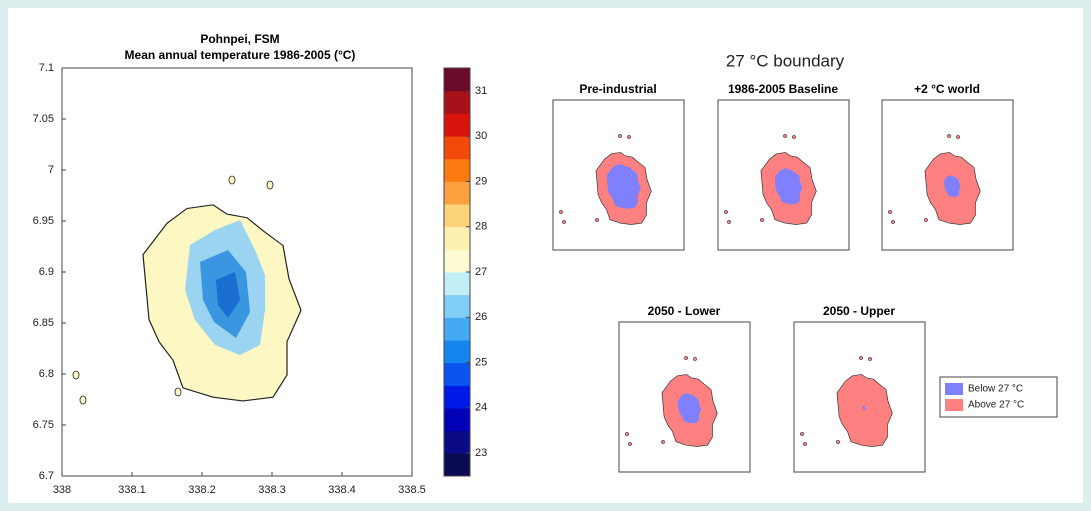 The height and width of the screenshot is (511, 1091). What do you see at coordinates (617, 89) in the screenshot?
I see `panel-title: Pre-industrial` at bounding box center [617, 89].